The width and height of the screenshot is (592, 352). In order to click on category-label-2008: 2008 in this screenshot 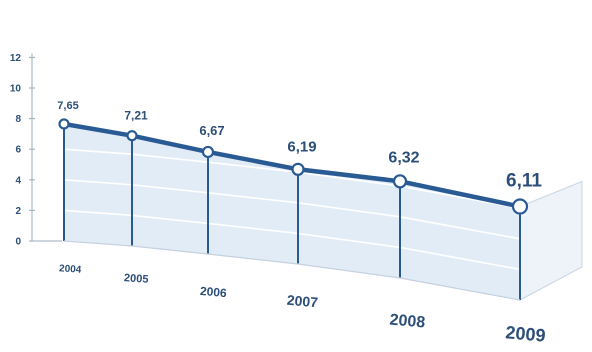, I will do `click(407, 321)`.